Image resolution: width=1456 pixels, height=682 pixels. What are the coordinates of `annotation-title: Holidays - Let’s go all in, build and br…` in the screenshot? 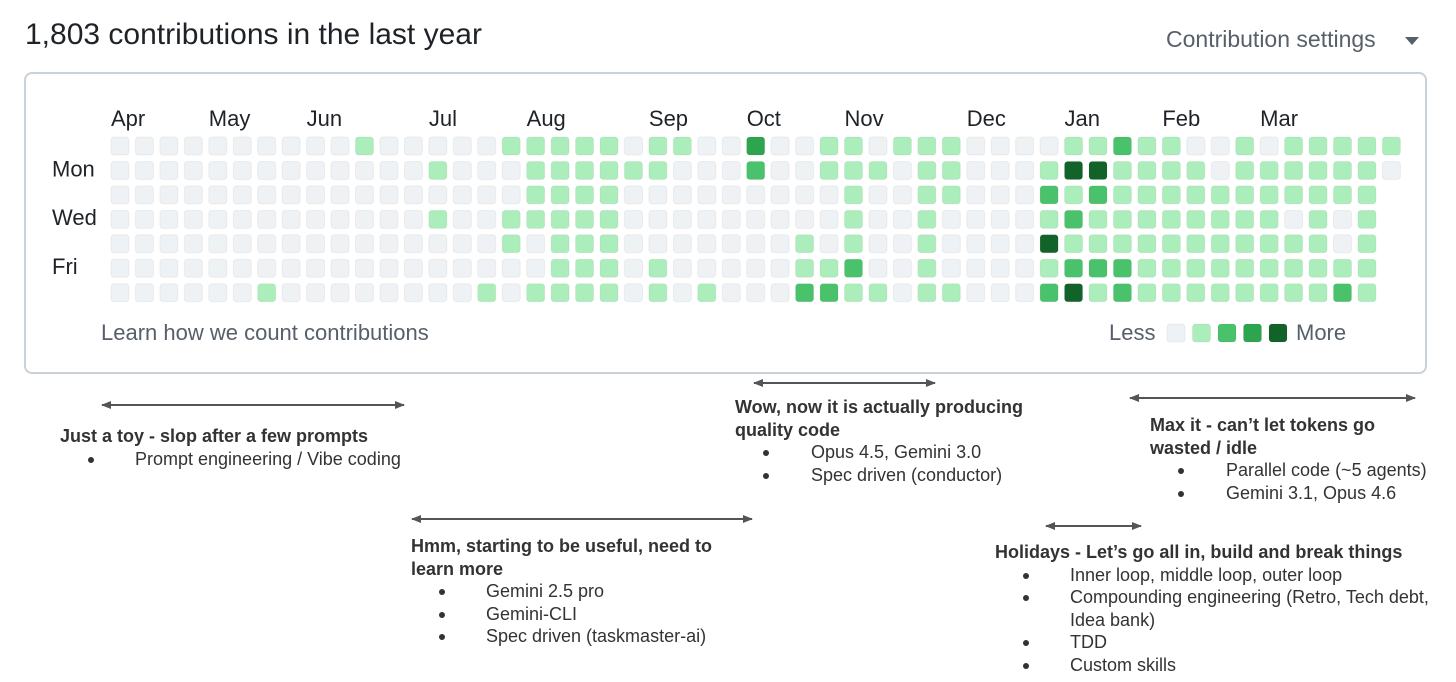 It's located at (1199, 552).